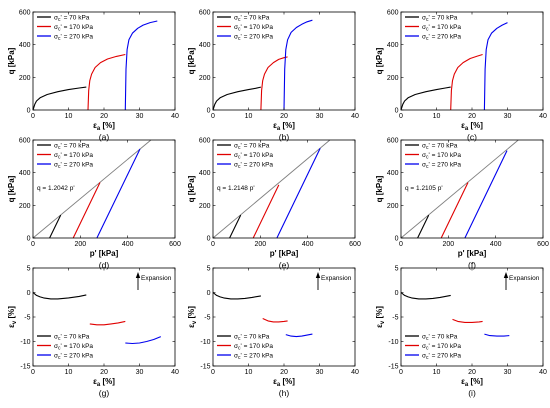  I want to click on y-tick-label: -5, so click(27, 318).